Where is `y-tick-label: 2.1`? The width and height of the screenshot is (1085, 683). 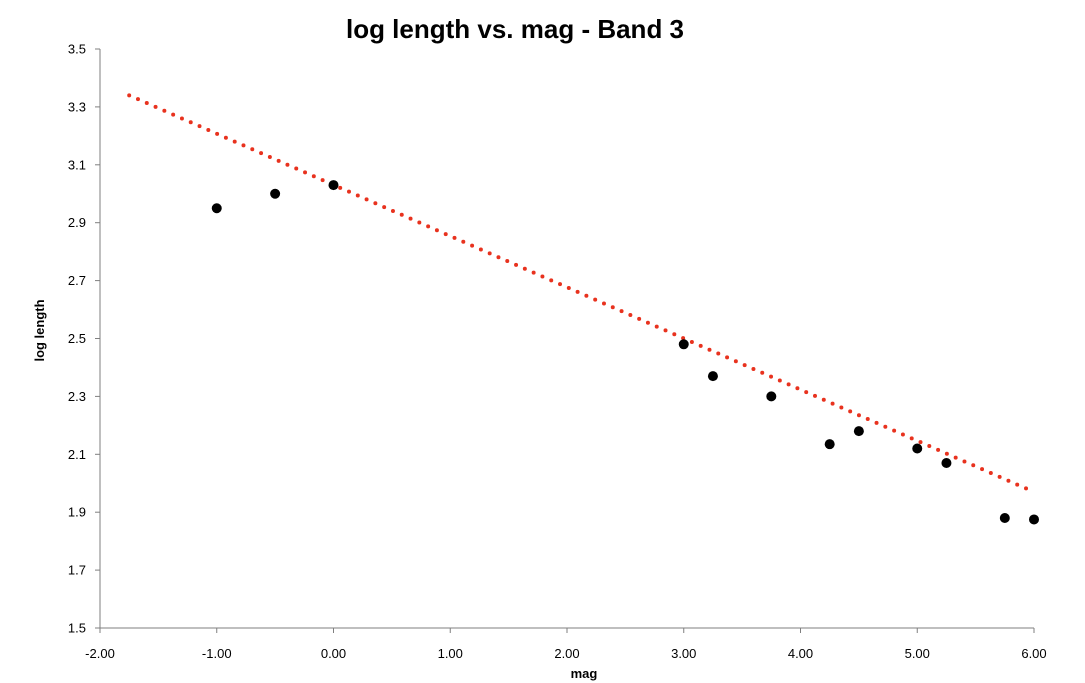 y-tick-label: 2.1 is located at coordinates (77, 454).